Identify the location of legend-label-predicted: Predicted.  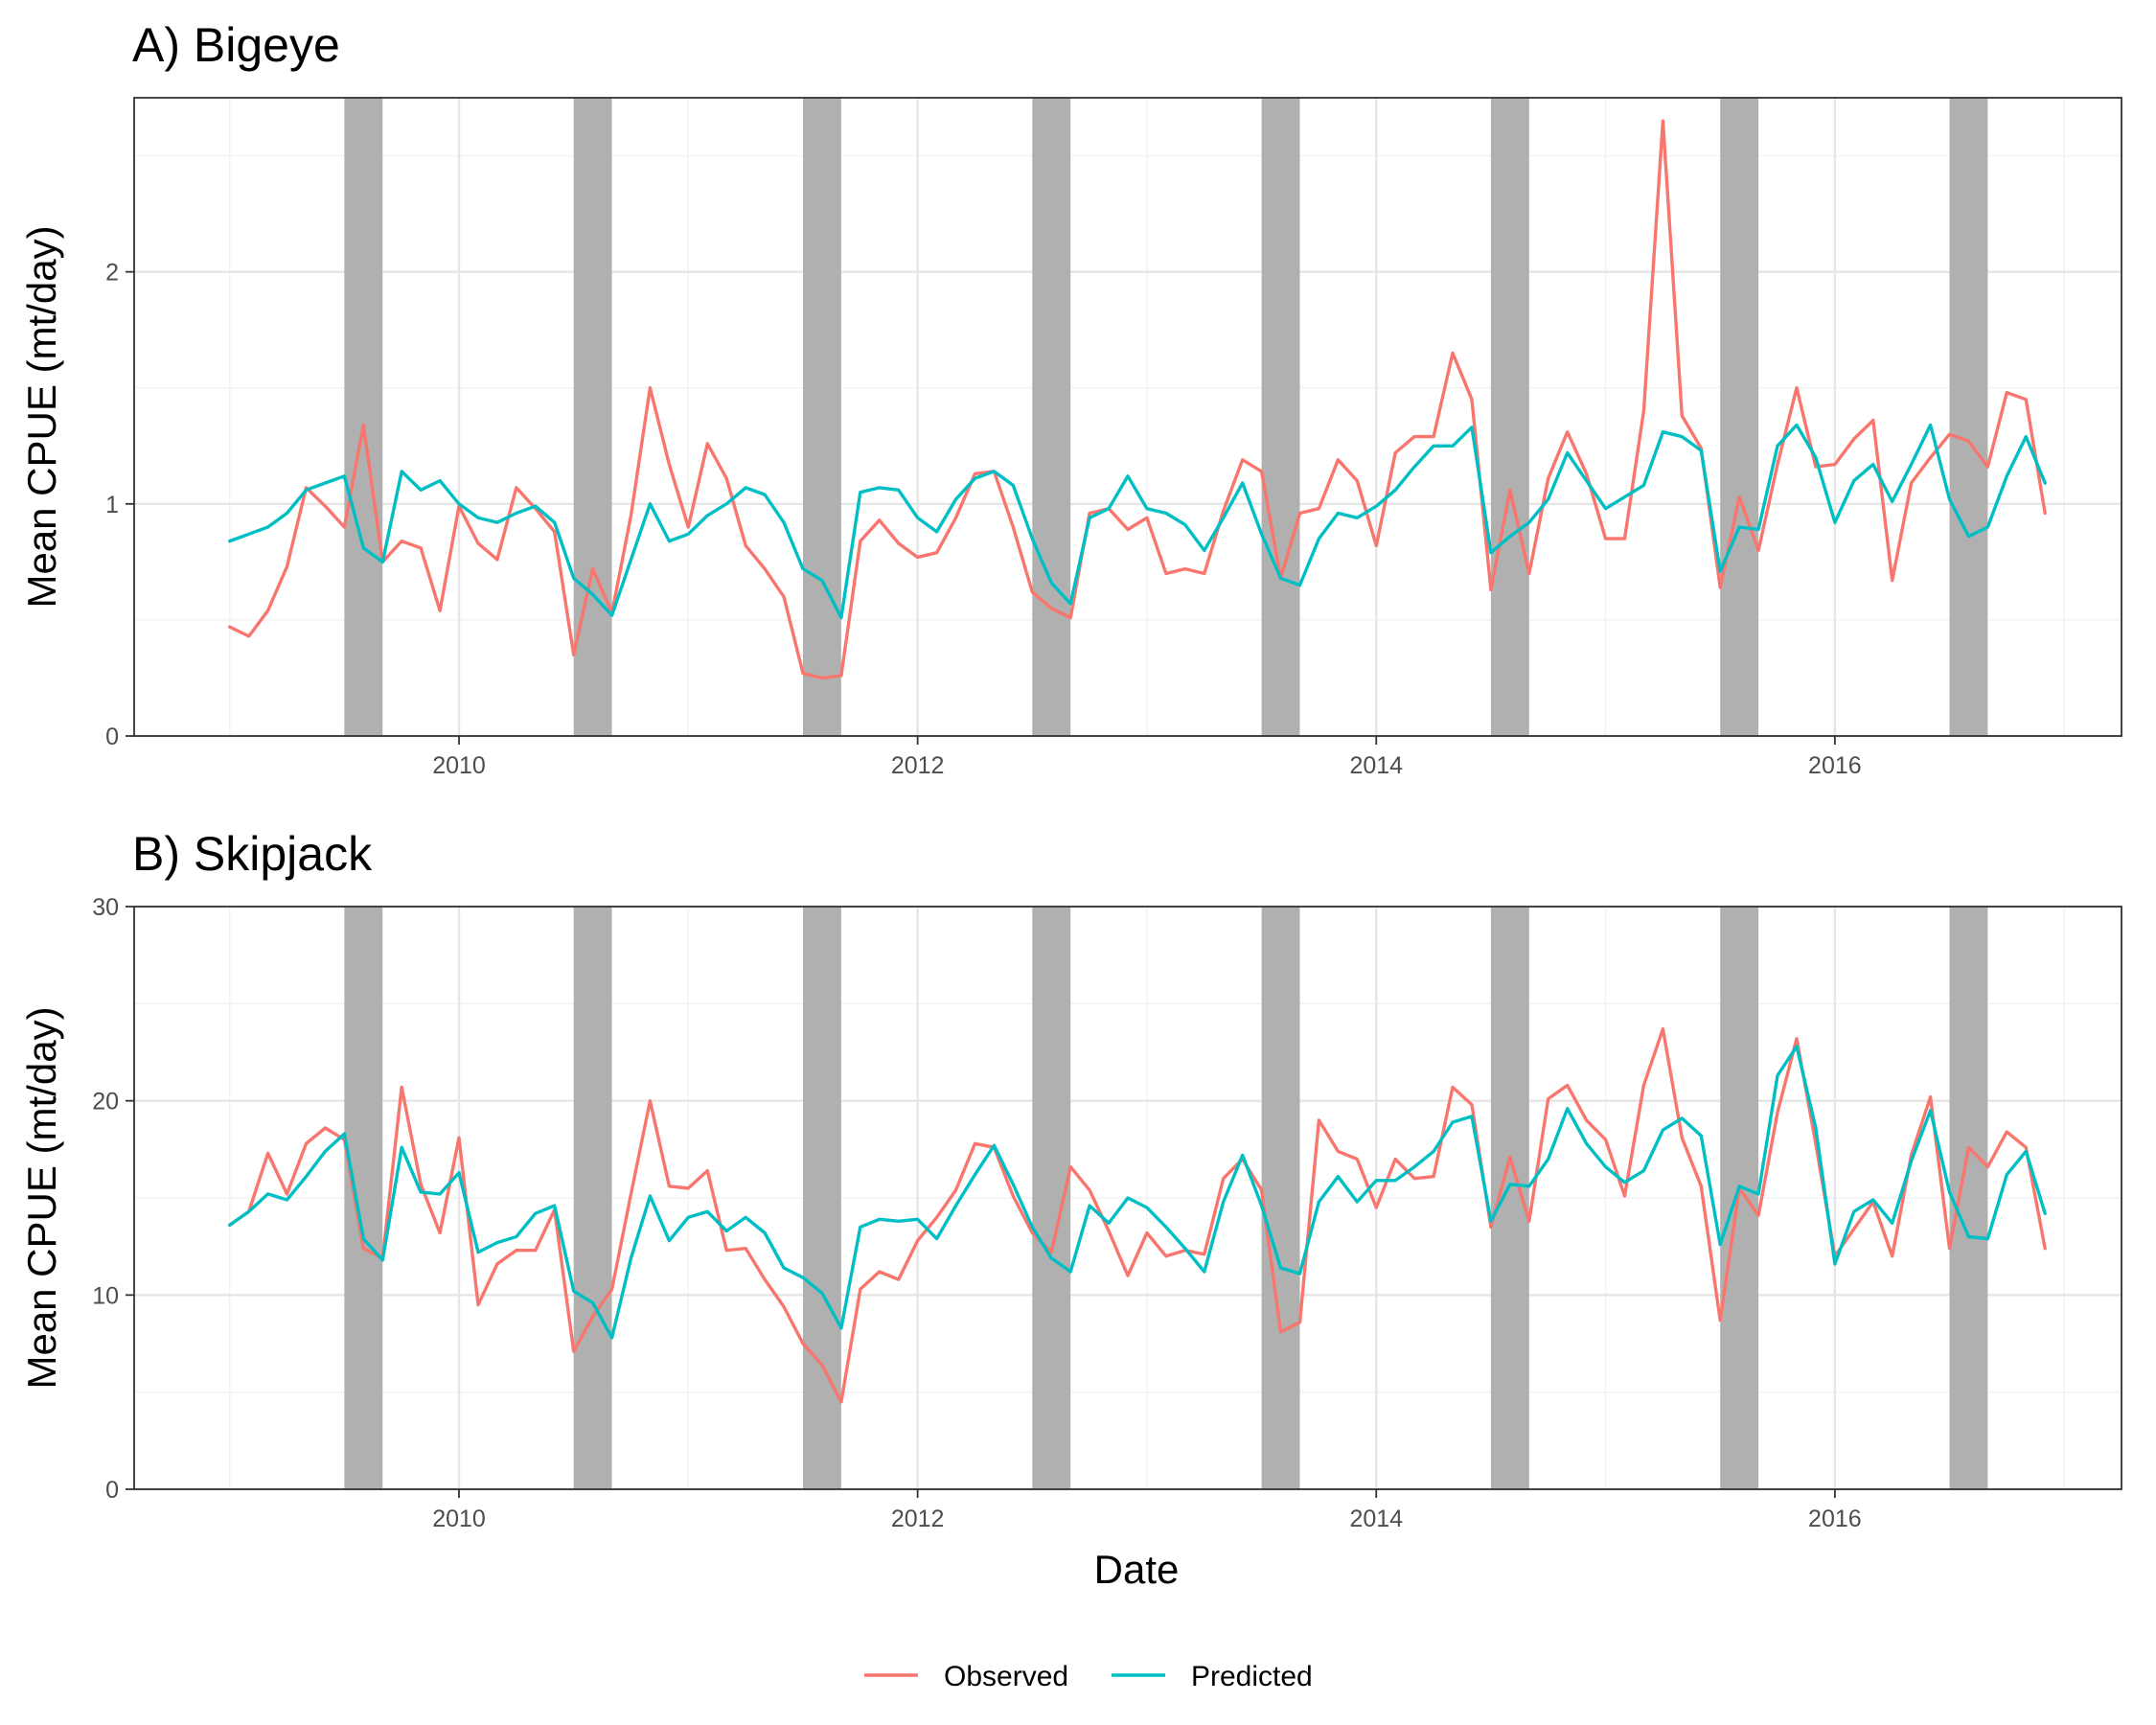
(1252, 1676).